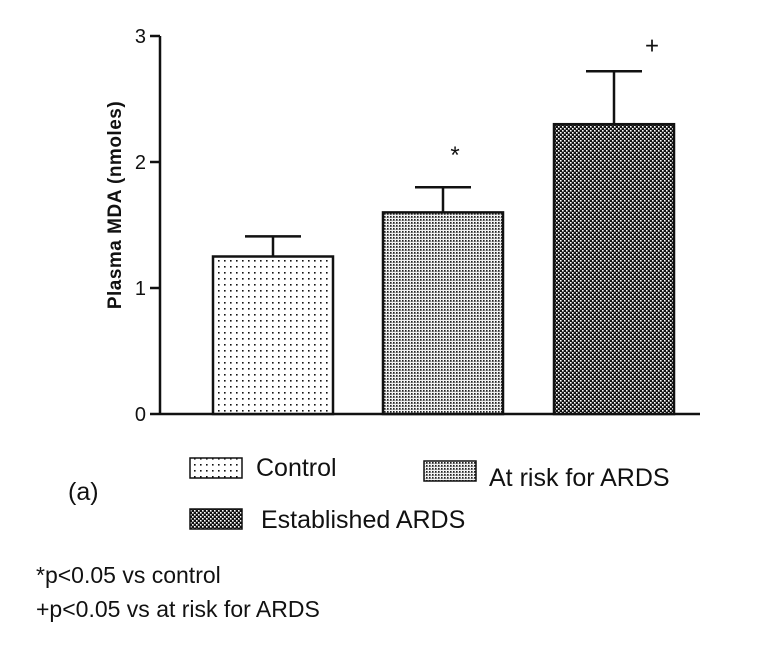  What do you see at coordinates (140, 415) in the screenshot?
I see `y-tick-label: 0` at bounding box center [140, 415].